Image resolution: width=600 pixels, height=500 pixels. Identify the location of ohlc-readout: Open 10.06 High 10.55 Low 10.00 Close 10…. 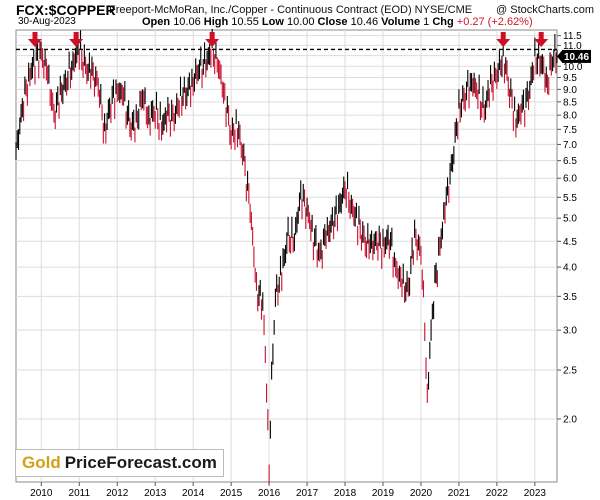
(337, 22).